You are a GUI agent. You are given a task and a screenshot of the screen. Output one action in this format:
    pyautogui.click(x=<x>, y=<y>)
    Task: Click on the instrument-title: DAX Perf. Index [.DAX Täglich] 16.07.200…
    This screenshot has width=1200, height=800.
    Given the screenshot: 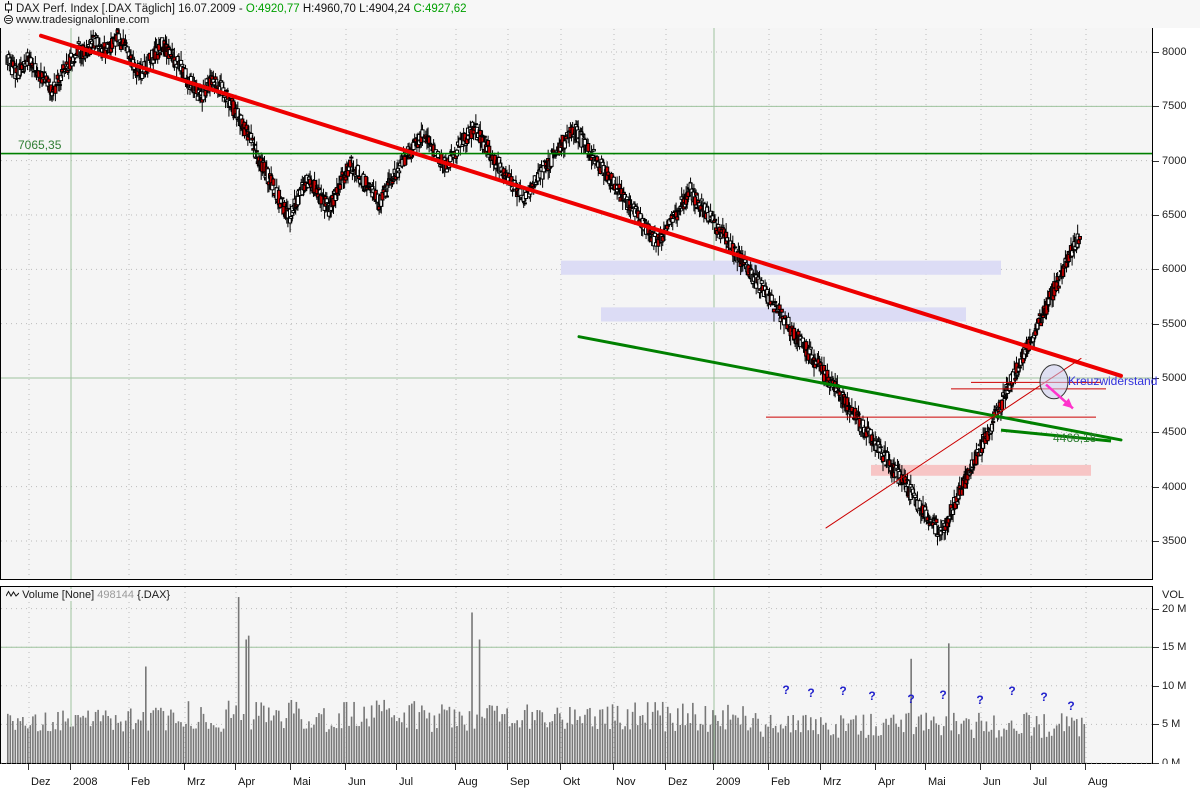 What is the action you would take?
    pyautogui.click(x=129, y=9)
    